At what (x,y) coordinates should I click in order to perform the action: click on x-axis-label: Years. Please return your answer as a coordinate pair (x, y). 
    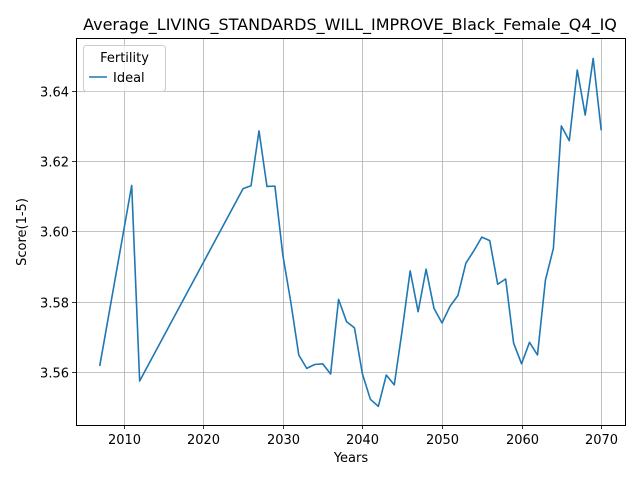
    Looking at the image, I should click on (351, 458).